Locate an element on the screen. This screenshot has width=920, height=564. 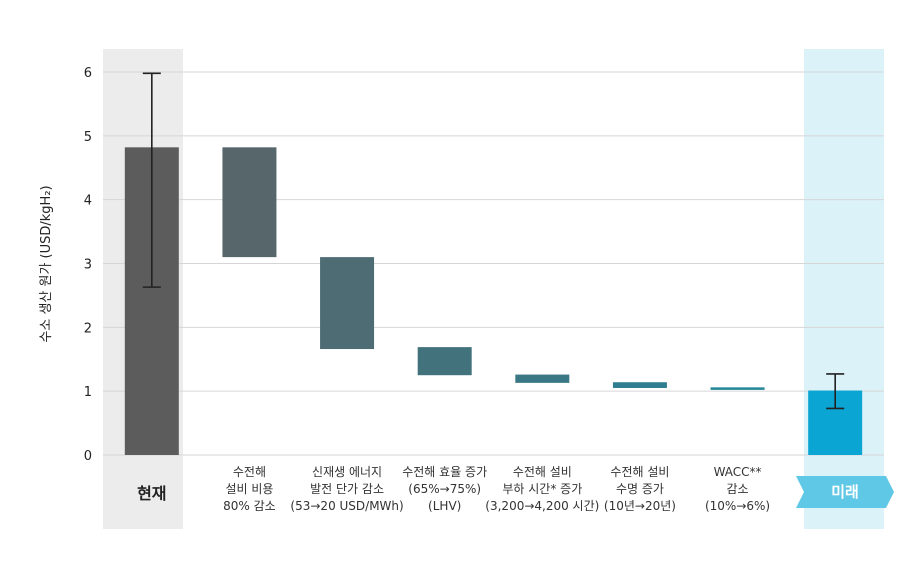
y-tick-label: 0 is located at coordinates (88, 456).